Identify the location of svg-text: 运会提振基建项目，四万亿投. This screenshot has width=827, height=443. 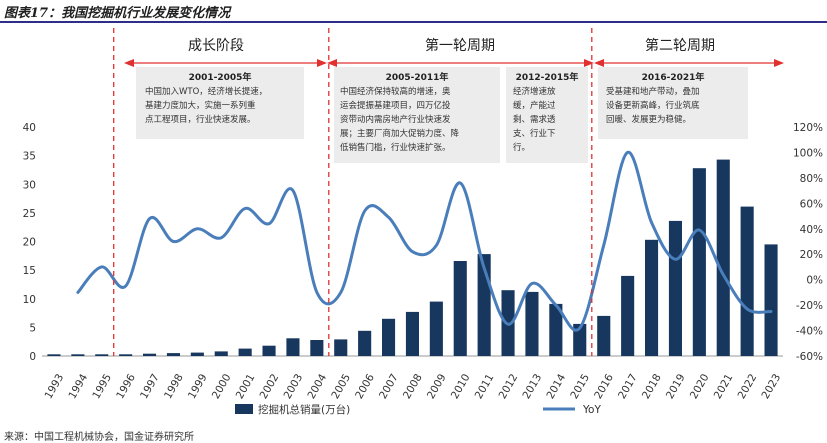
(395, 105).